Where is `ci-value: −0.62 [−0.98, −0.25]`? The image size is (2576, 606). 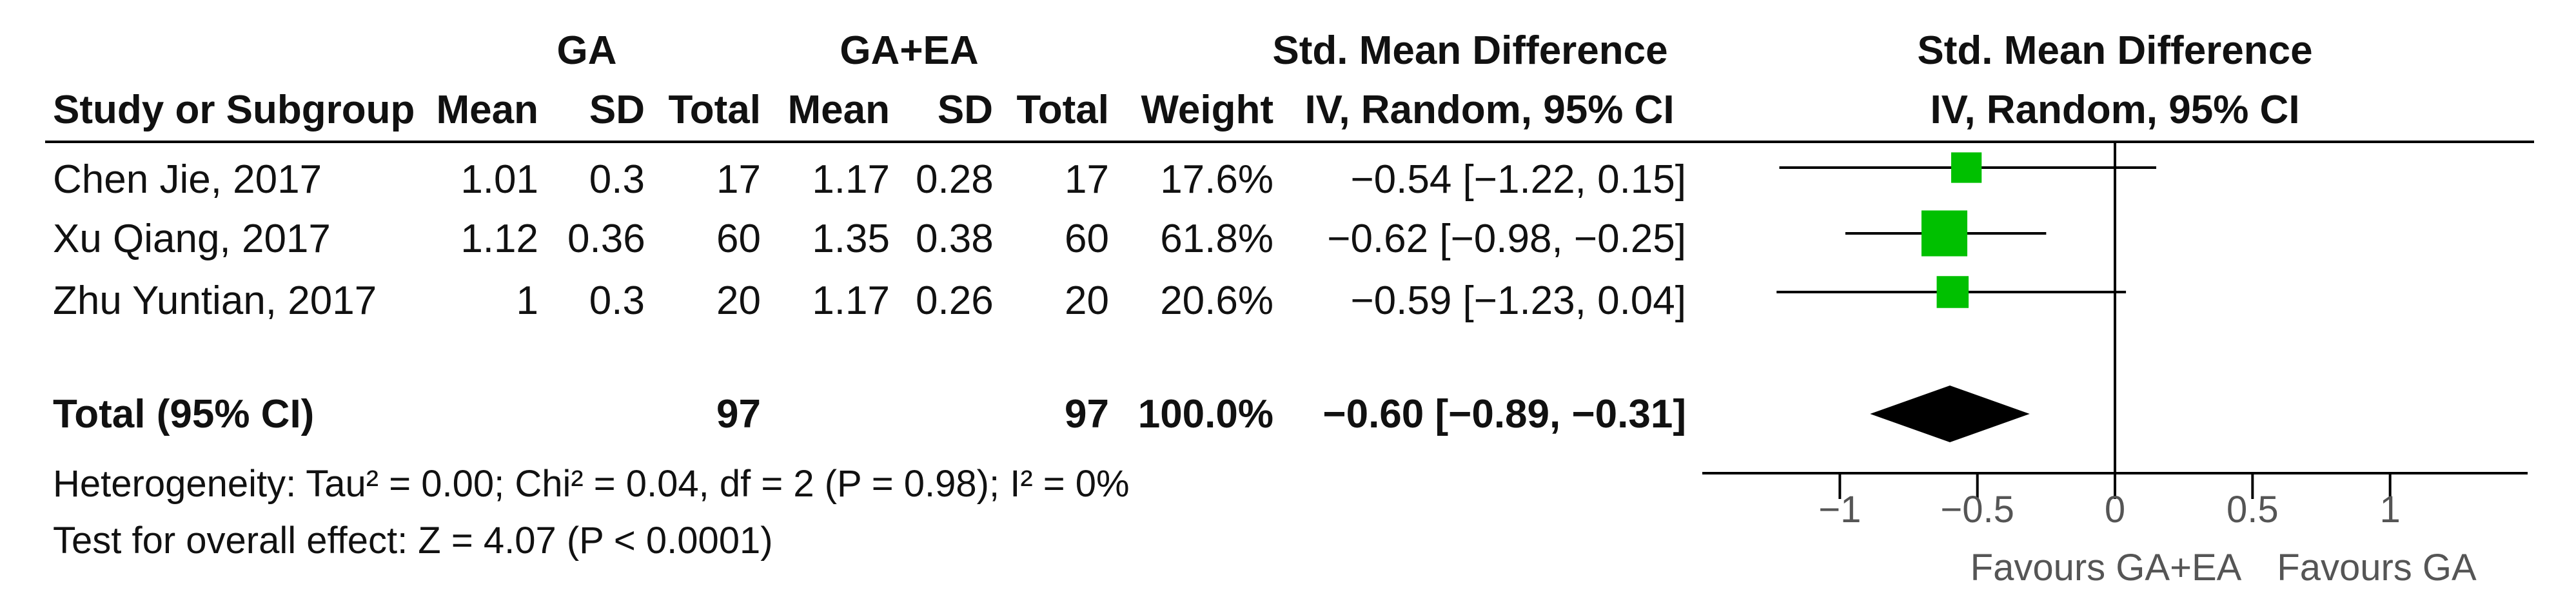 ci-value: −0.62 [−0.98, −0.25] is located at coordinates (1506, 239).